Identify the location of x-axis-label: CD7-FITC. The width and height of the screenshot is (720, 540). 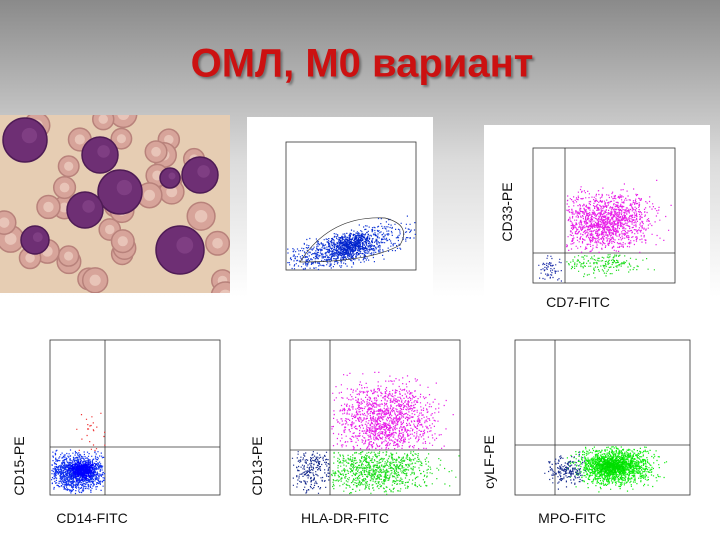
(578, 302).